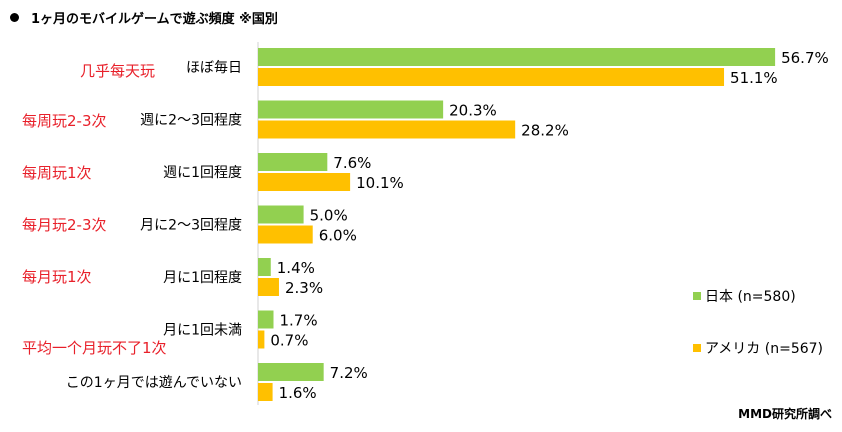  What do you see at coordinates (338, 236) in the screenshot?
I see `data-label: 6.0%` at bounding box center [338, 236].